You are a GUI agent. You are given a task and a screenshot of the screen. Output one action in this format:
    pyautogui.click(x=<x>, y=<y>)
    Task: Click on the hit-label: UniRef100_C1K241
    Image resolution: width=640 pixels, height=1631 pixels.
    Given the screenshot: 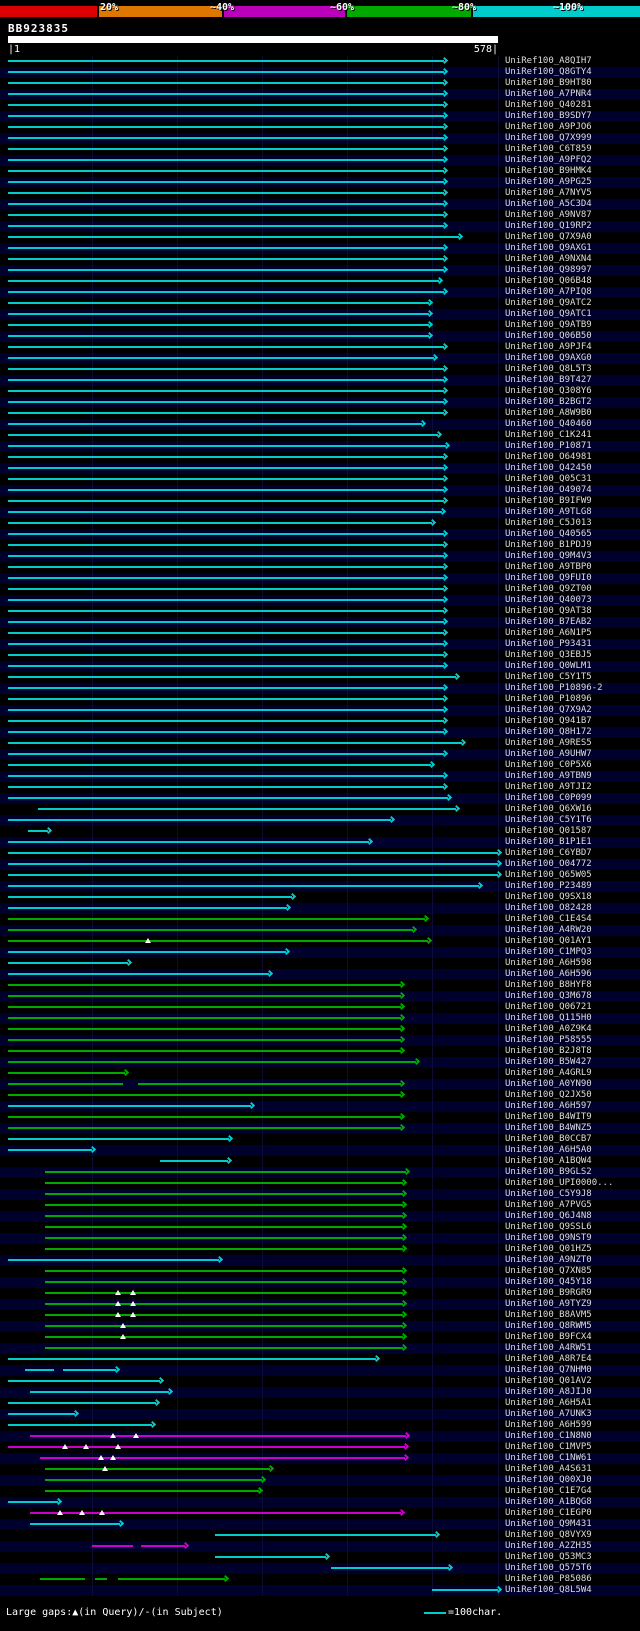 What is the action you would take?
    pyautogui.click(x=548, y=435)
    